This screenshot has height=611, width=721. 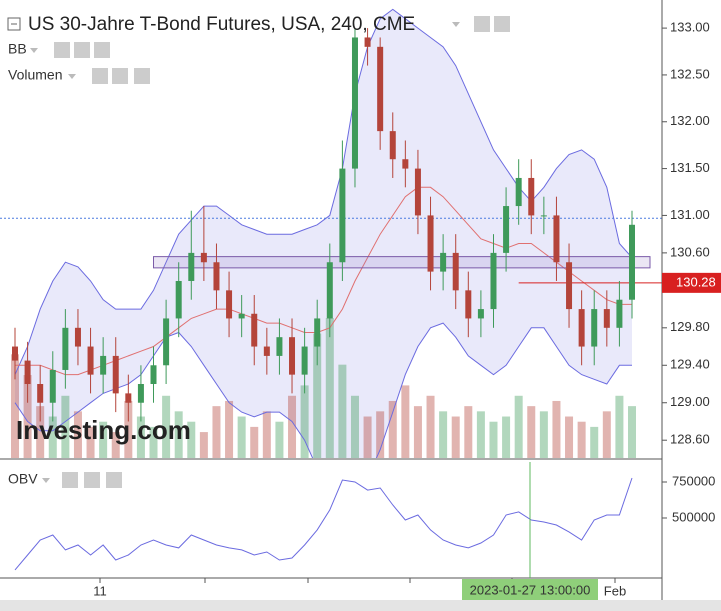 What do you see at coordinates (690, 167) in the screenshot?
I see `y-tick-label: 131.50` at bounding box center [690, 167].